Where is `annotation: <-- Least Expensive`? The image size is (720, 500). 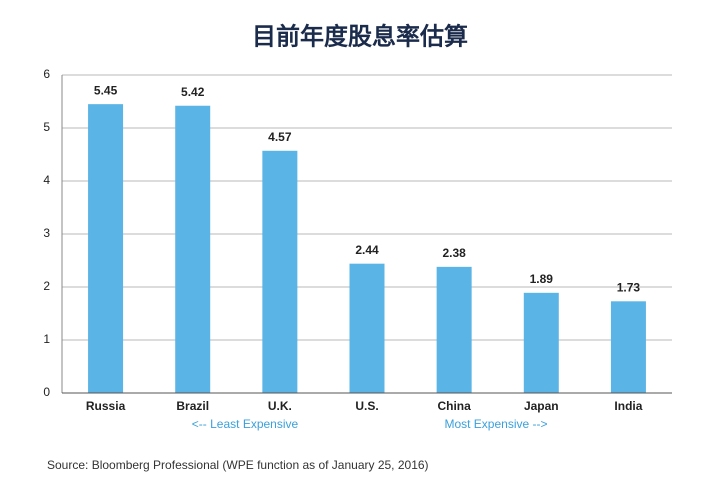 annotation: <-- Least Expensive is located at coordinates (245, 424).